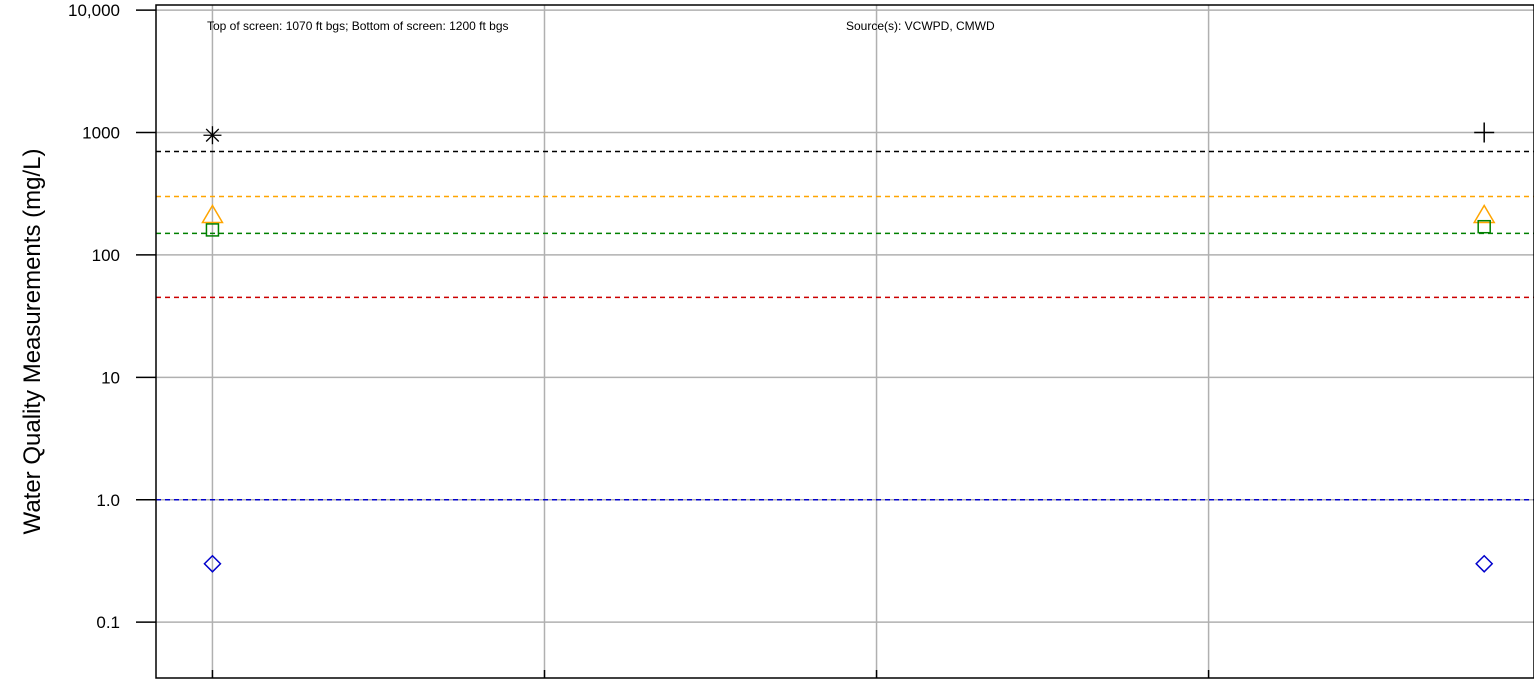 The width and height of the screenshot is (1534, 679). What do you see at coordinates (110, 377) in the screenshot?
I see `y-tick-label: 10` at bounding box center [110, 377].